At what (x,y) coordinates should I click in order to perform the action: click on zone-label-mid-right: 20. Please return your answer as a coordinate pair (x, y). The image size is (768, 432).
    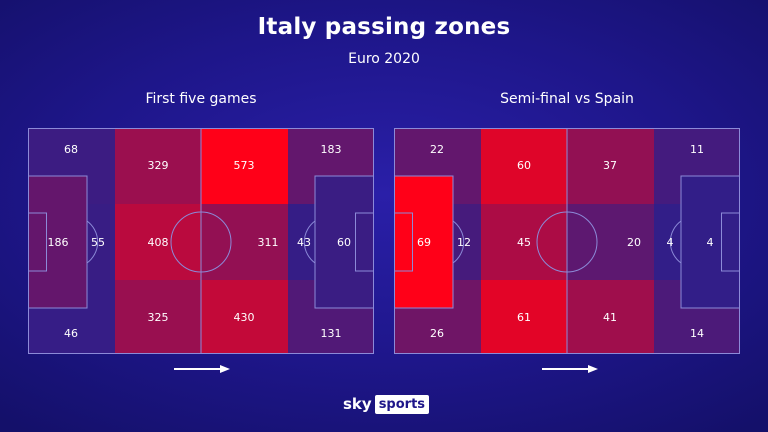
    Looking at the image, I should click on (634, 242).